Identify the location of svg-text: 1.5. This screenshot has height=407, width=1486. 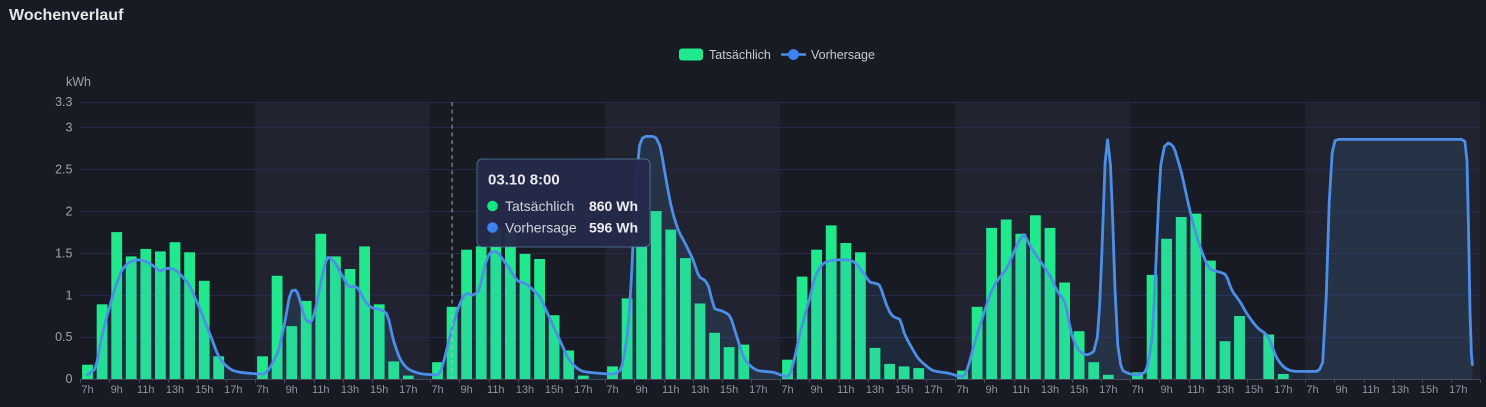
(63, 253).